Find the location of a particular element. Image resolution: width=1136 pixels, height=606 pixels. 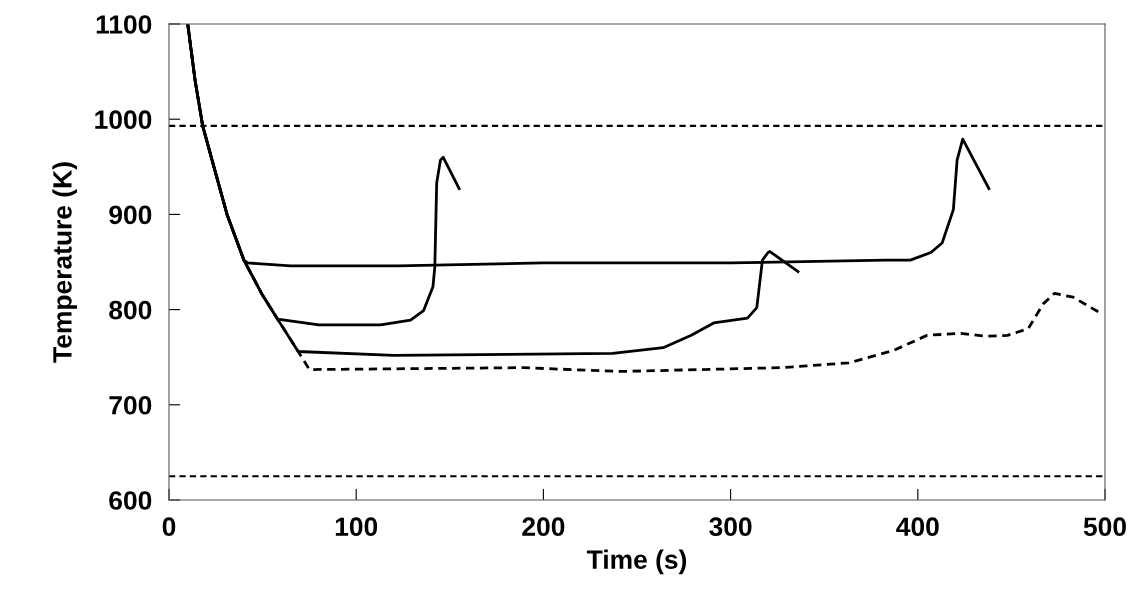

x-tick-label: 0 is located at coordinates (169, 527).